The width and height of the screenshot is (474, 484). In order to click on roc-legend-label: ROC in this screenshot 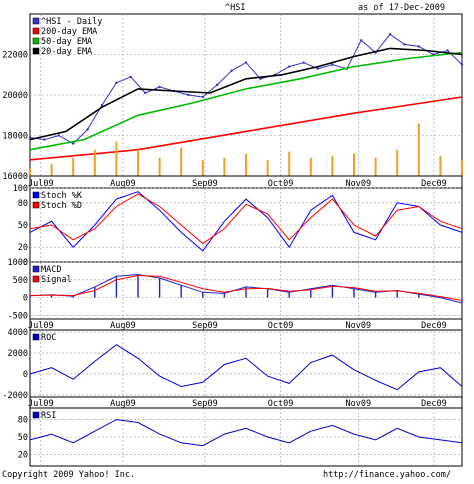, I will do `click(48, 338)`.